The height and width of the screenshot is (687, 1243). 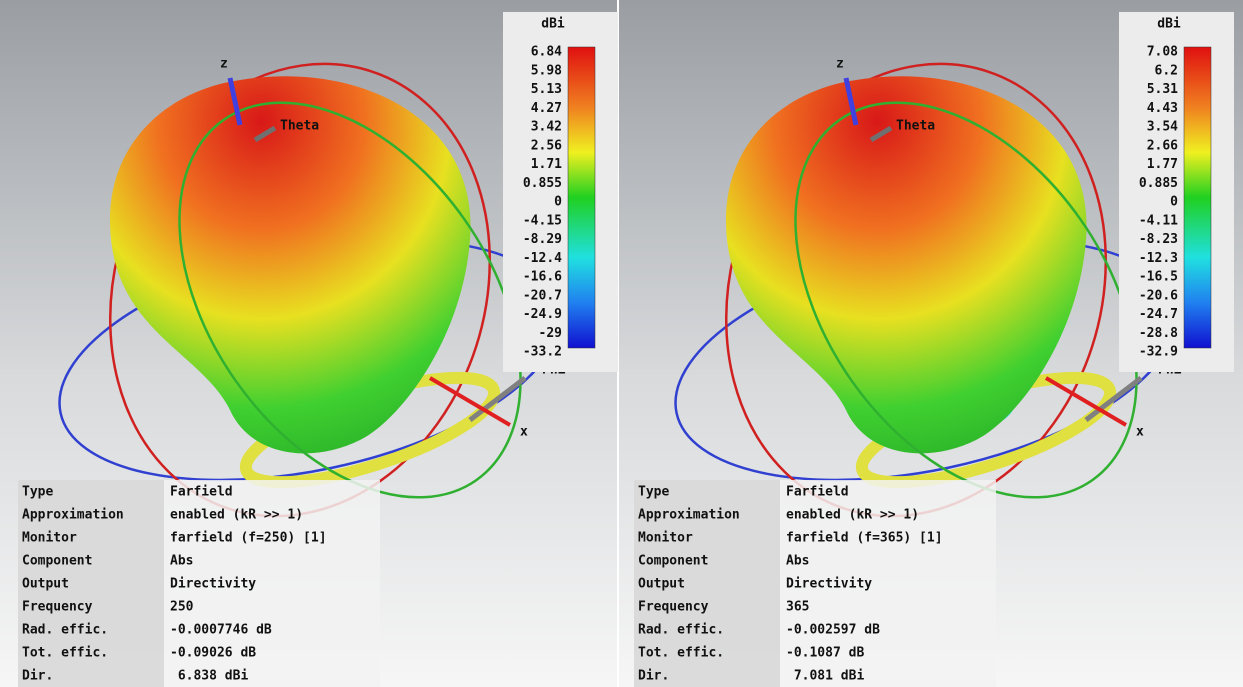 I want to click on colorbar-label: 1.77, so click(x=1162, y=164).